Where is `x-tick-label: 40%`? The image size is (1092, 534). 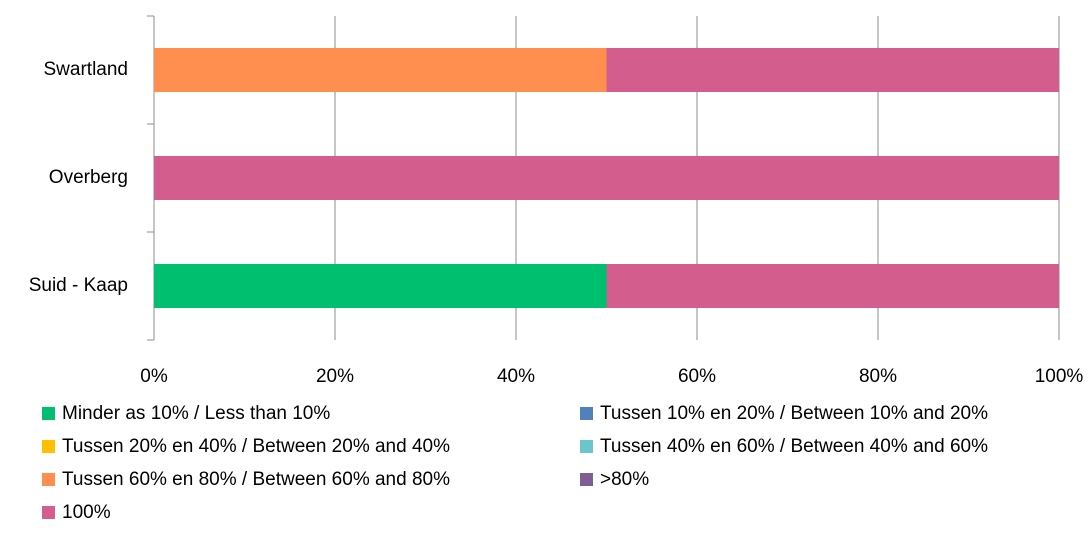 x-tick-label: 40% is located at coordinates (516, 376).